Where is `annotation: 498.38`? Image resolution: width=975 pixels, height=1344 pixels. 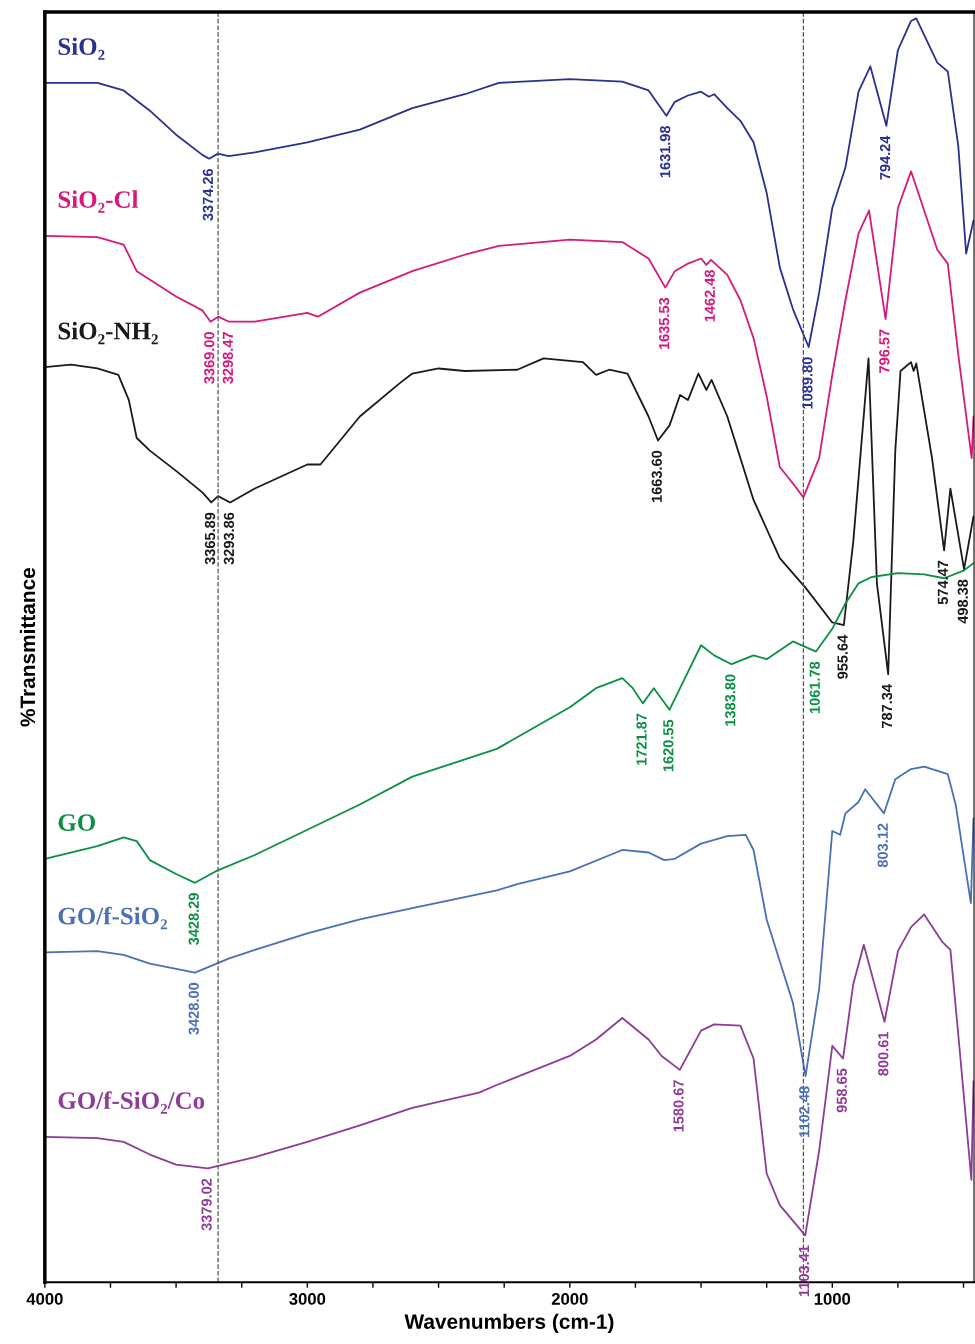 annotation: 498.38 is located at coordinates (962, 601).